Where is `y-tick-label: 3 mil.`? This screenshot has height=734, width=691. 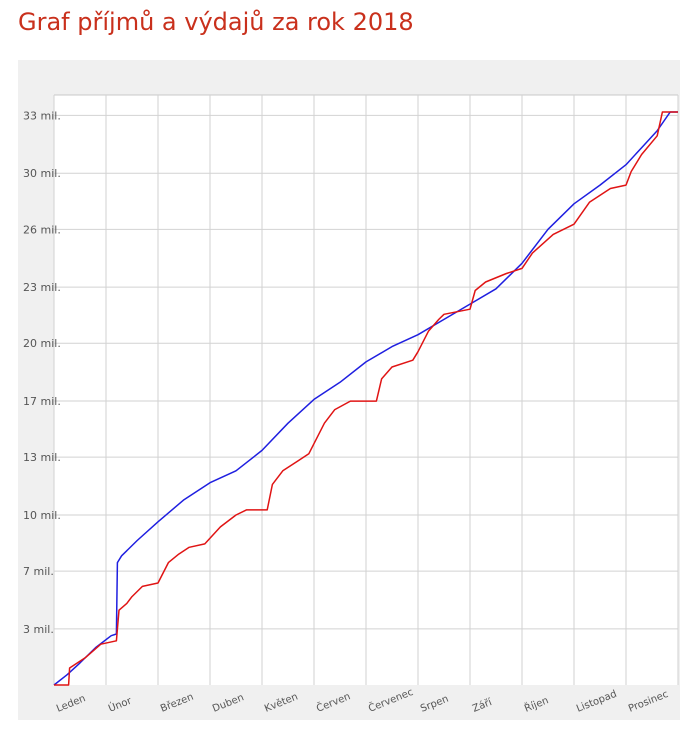
y-tick-label: 3 mil. is located at coordinates (38, 629).